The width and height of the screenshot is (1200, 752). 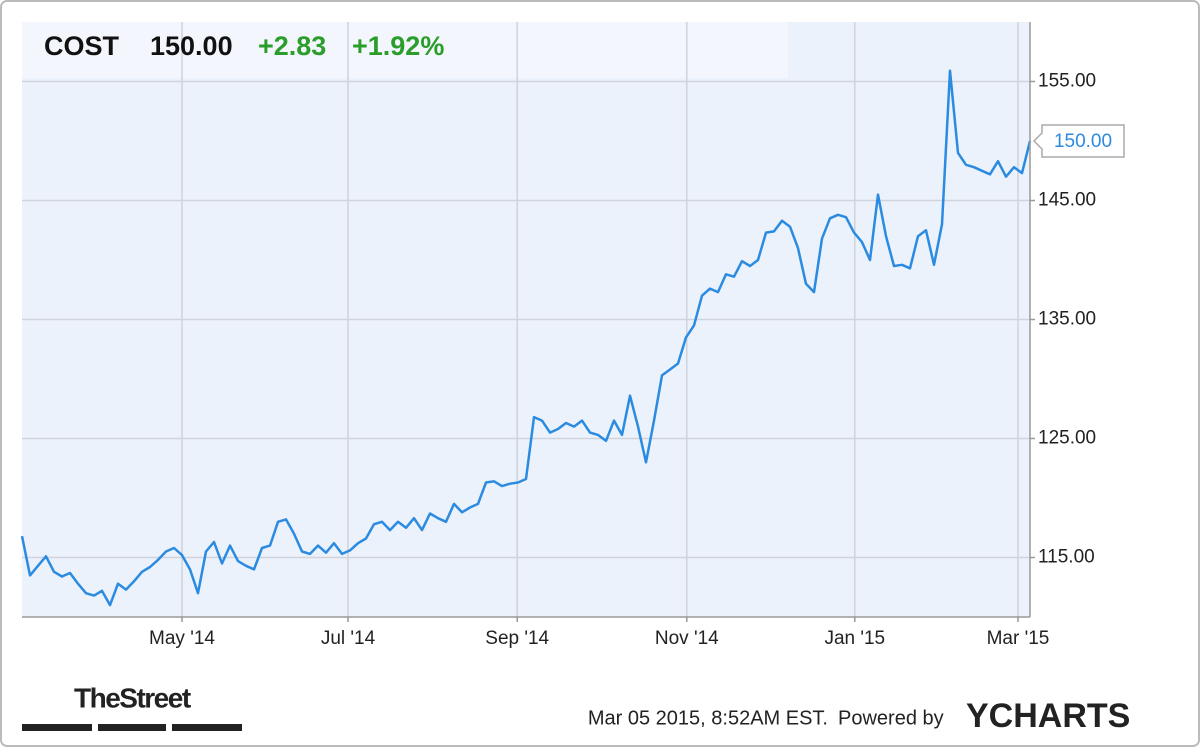 What do you see at coordinates (1067, 81) in the screenshot?
I see `y-tick-label: 155.00` at bounding box center [1067, 81].